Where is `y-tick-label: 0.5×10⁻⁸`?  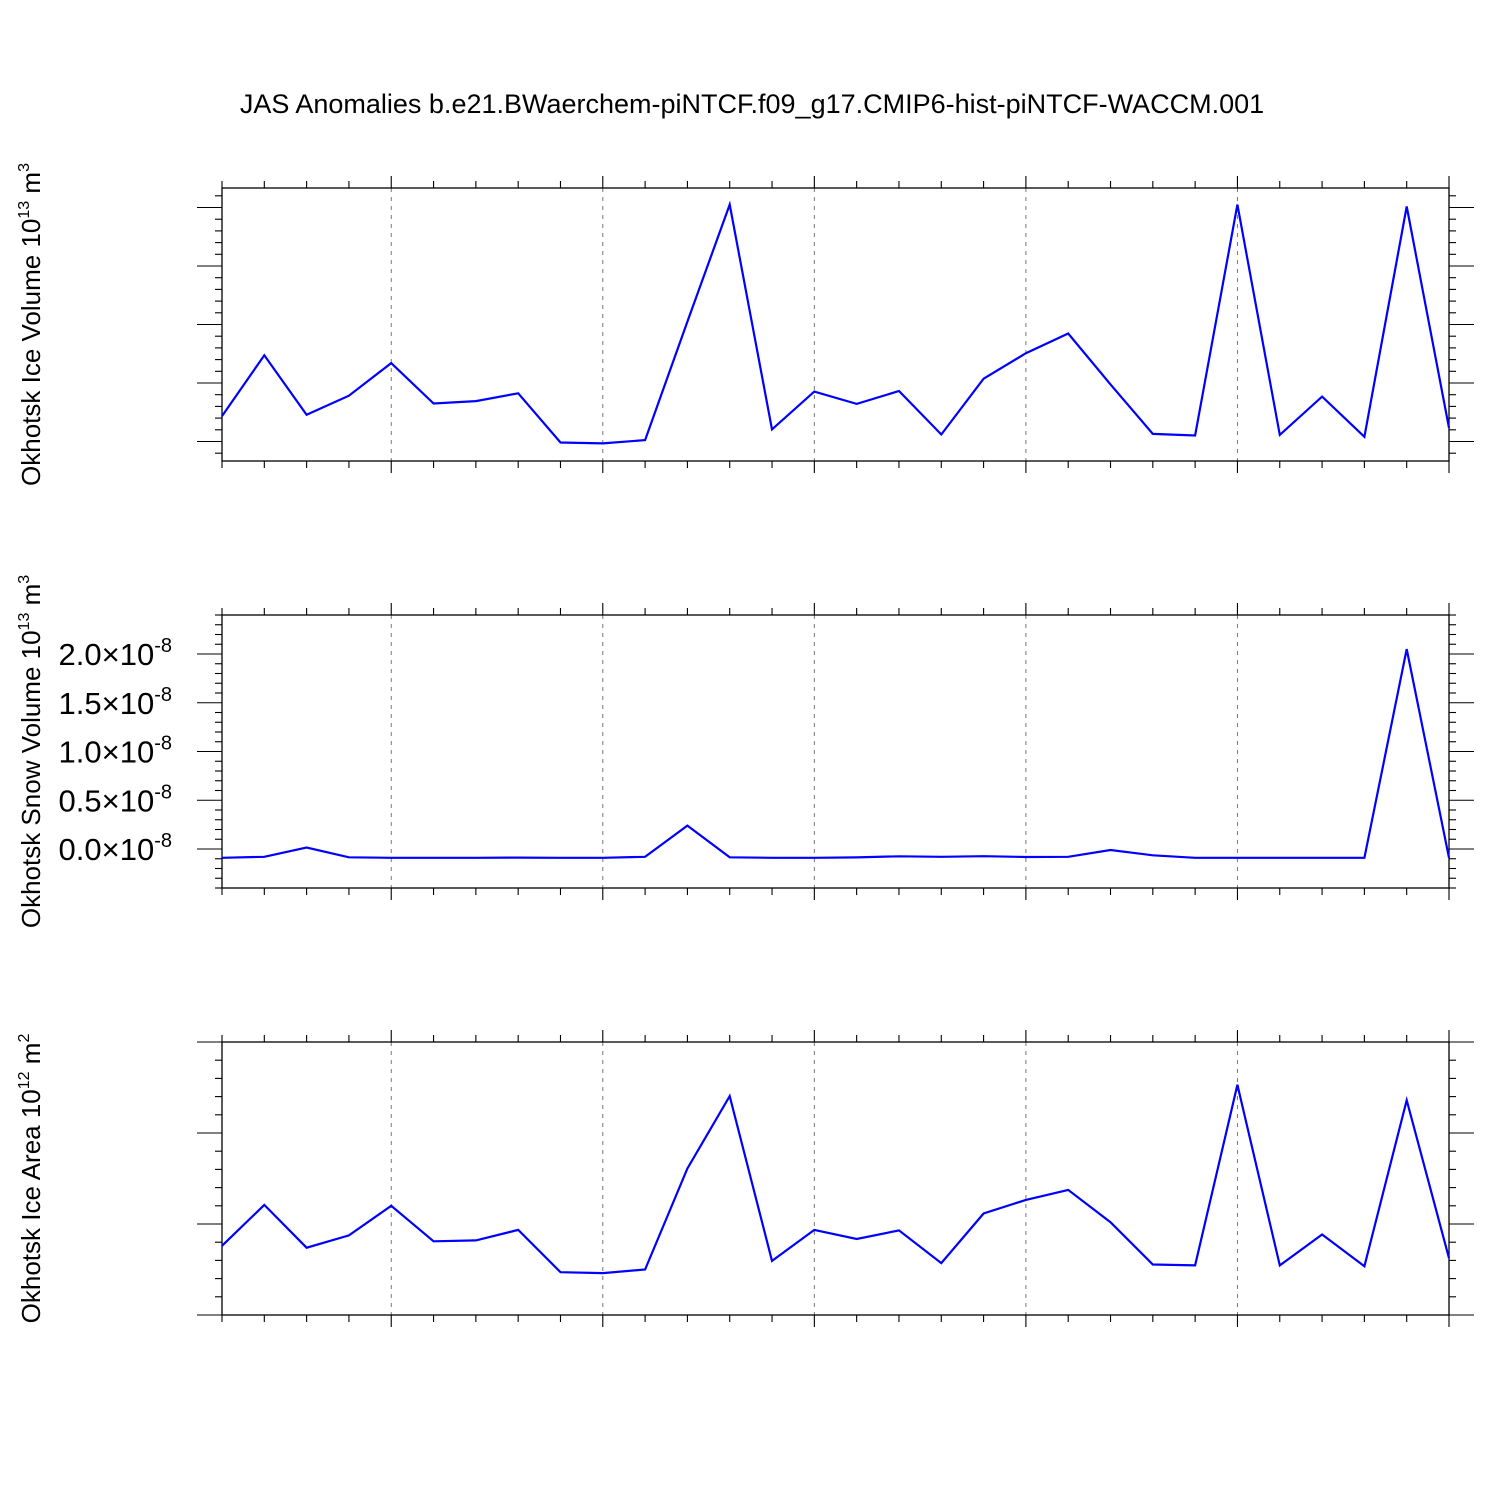 y-tick-label: 0.5×10⁻⁸ is located at coordinates (116, 799).